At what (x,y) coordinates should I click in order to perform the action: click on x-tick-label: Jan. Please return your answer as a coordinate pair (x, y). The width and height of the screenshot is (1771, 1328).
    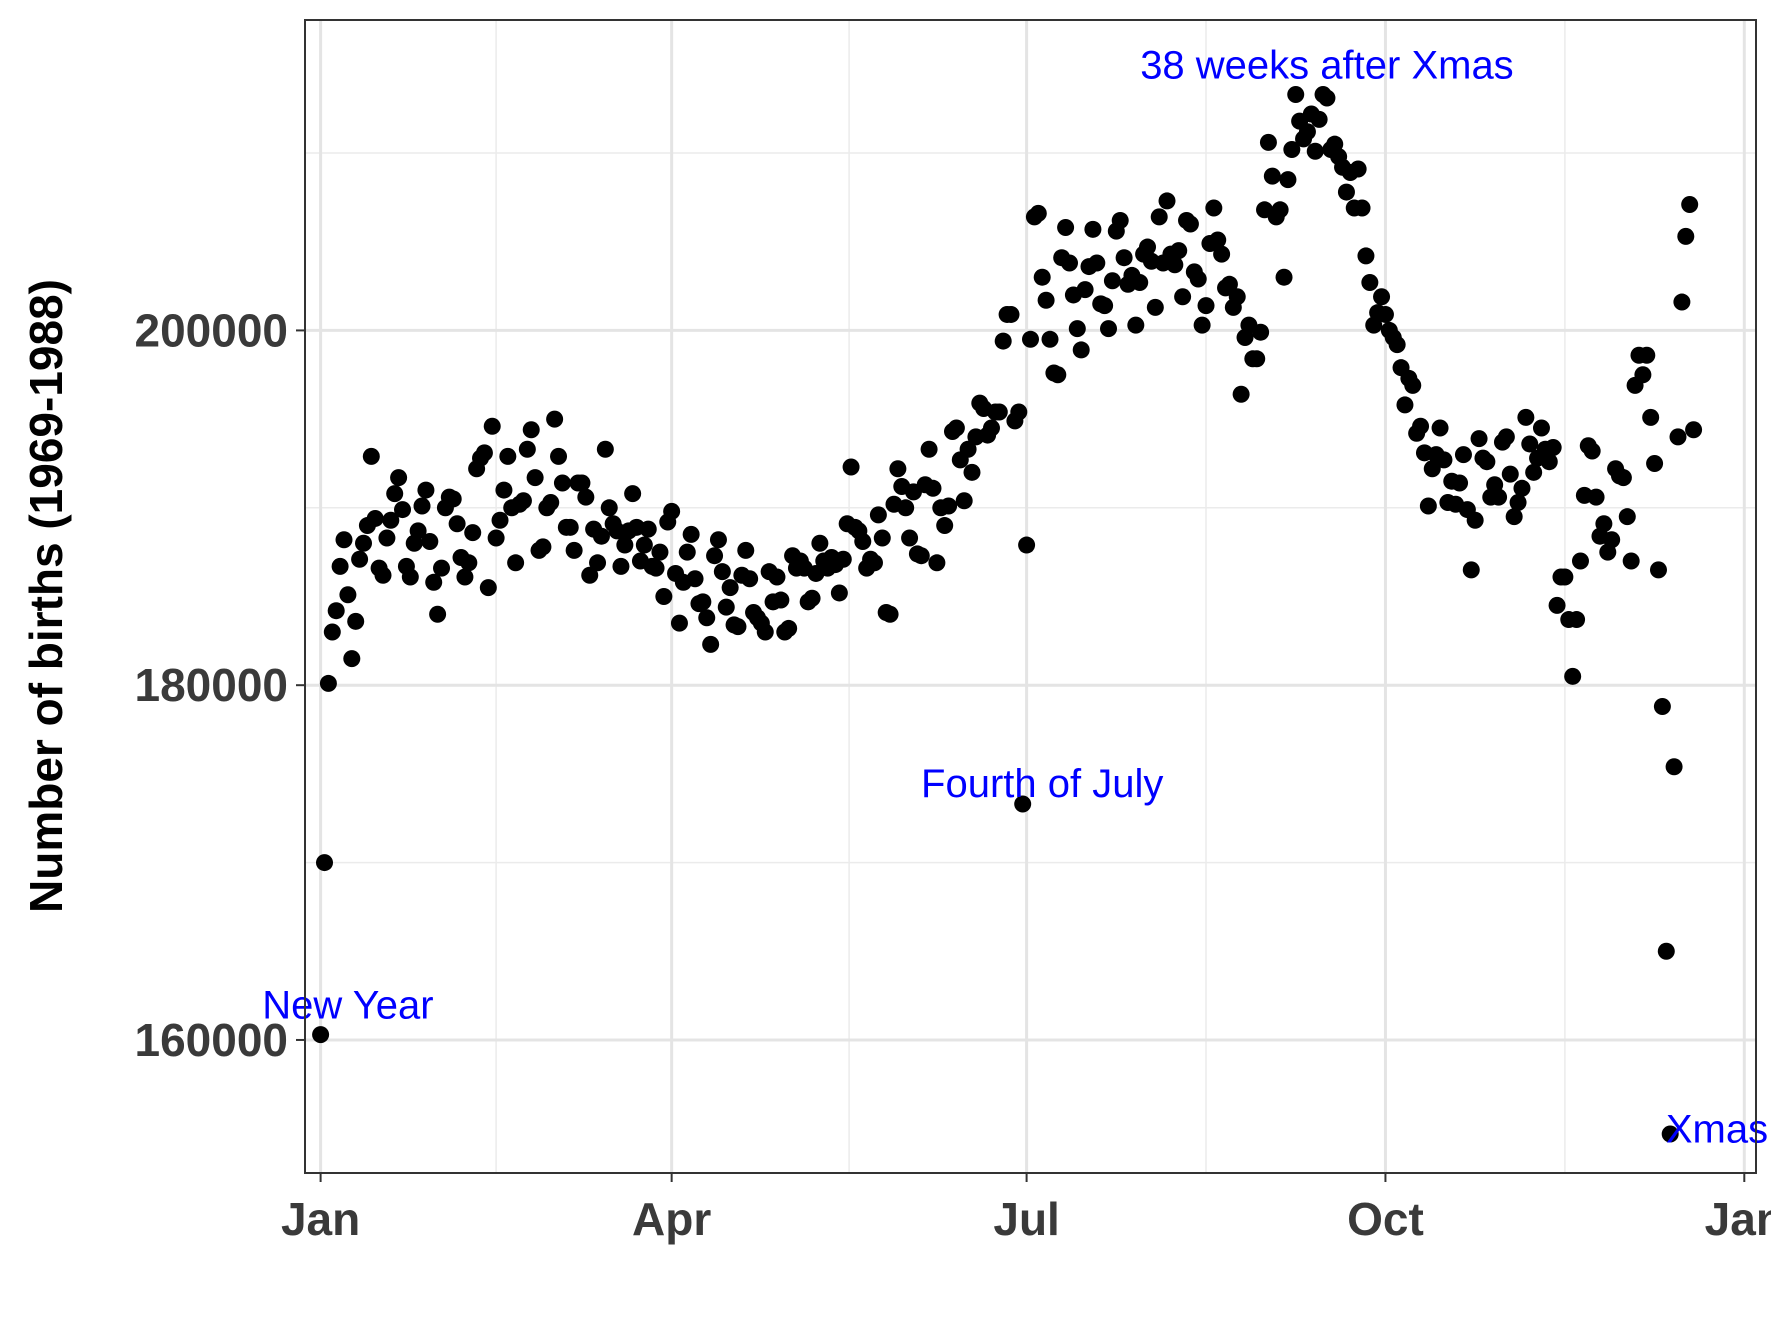
    Looking at the image, I should click on (320, 1219).